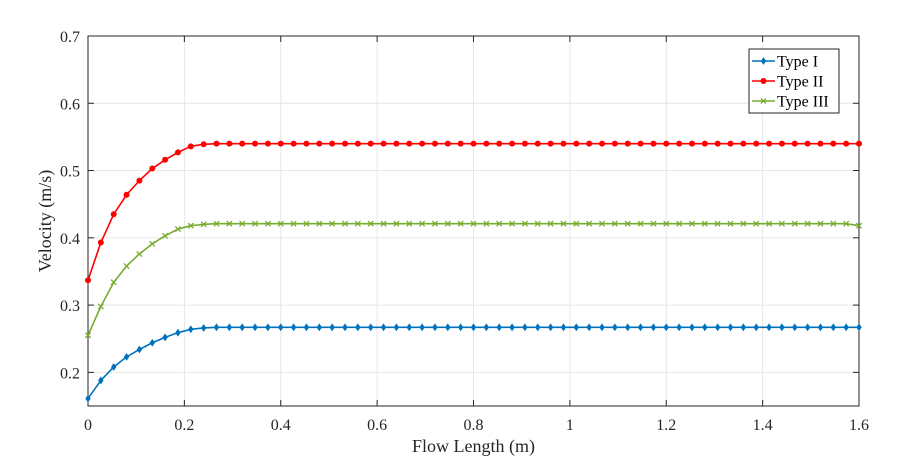 This screenshot has width=900, height=465. I want to click on x-tick-label: 1, so click(570, 425).